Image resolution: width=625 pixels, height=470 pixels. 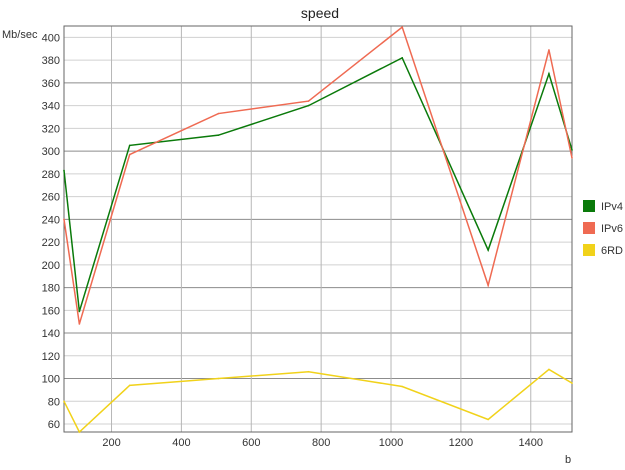 What do you see at coordinates (51, 357) in the screenshot?
I see `y-tick-label-120: 120` at bounding box center [51, 357].